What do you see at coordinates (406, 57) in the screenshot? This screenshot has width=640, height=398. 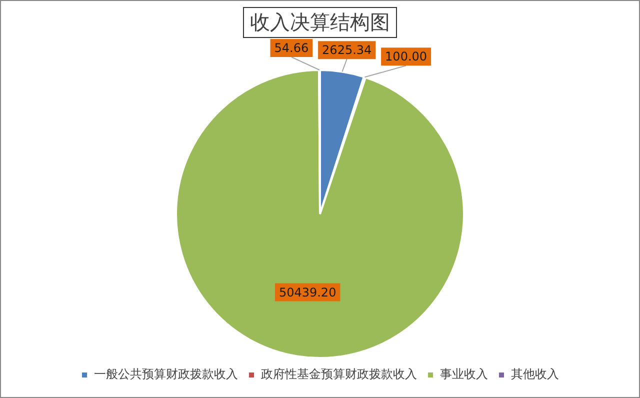 I see `data-label: 100.00` at bounding box center [406, 57].